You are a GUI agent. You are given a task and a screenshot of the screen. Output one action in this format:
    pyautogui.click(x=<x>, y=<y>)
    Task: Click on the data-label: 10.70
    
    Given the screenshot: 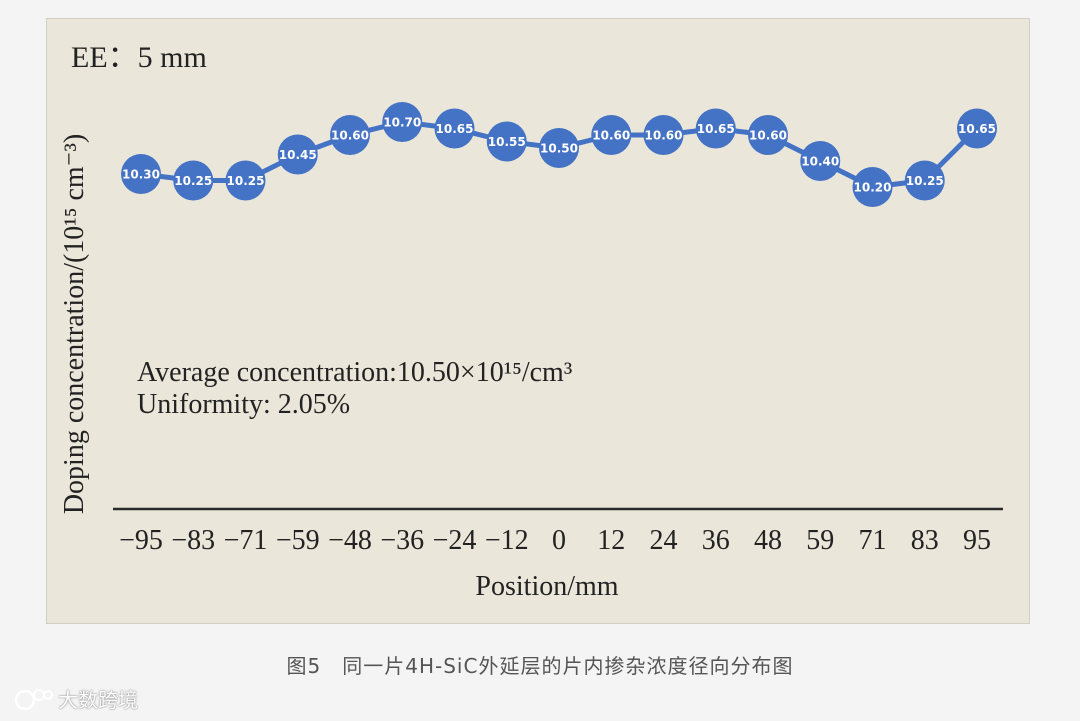 What is the action you would take?
    pyautogui.click(x=402, y=123)
    